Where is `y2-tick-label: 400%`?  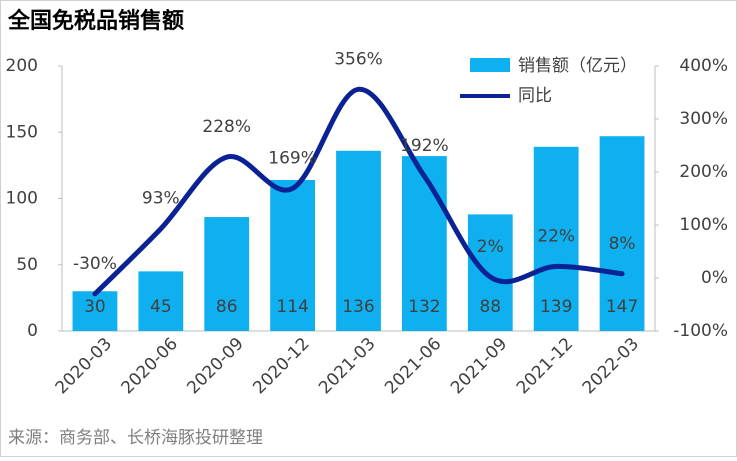 y2-tick-label: 400% is located at coordinates (703, 66).